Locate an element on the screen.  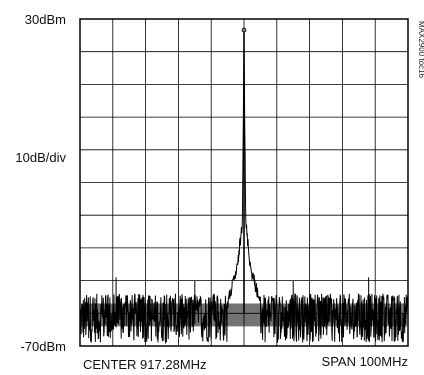
y-top-label: 30dBm is located at coordinates (45, 19).